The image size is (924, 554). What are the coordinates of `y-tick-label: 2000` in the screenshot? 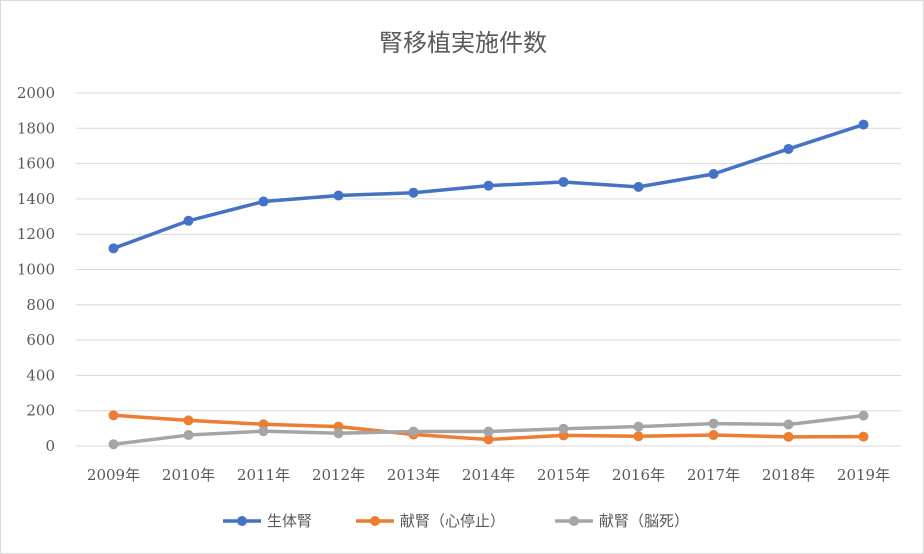 It's located at (36, 93).